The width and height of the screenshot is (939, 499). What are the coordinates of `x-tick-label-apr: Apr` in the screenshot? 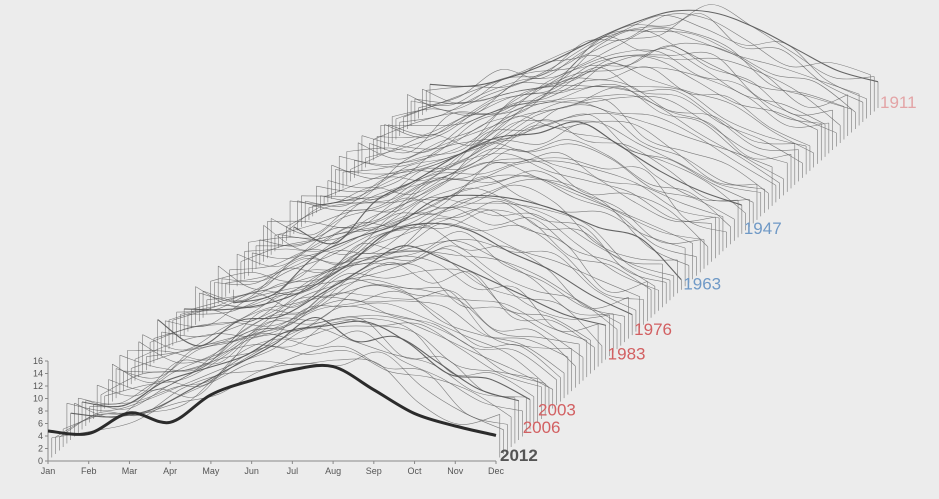 It's located at (170, 471).